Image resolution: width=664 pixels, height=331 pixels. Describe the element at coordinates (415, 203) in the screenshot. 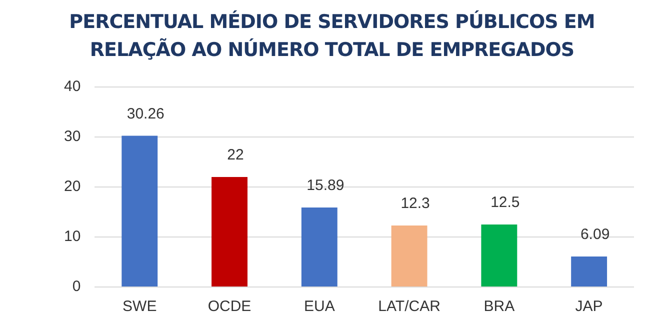

I see `data-label: 12.3` at that location.